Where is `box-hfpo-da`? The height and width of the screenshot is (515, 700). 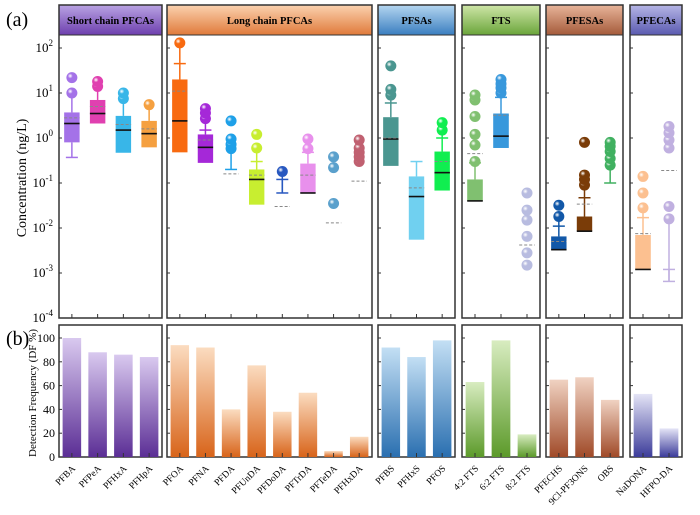 box-hfpo-da is located at coordinates (669, 219).